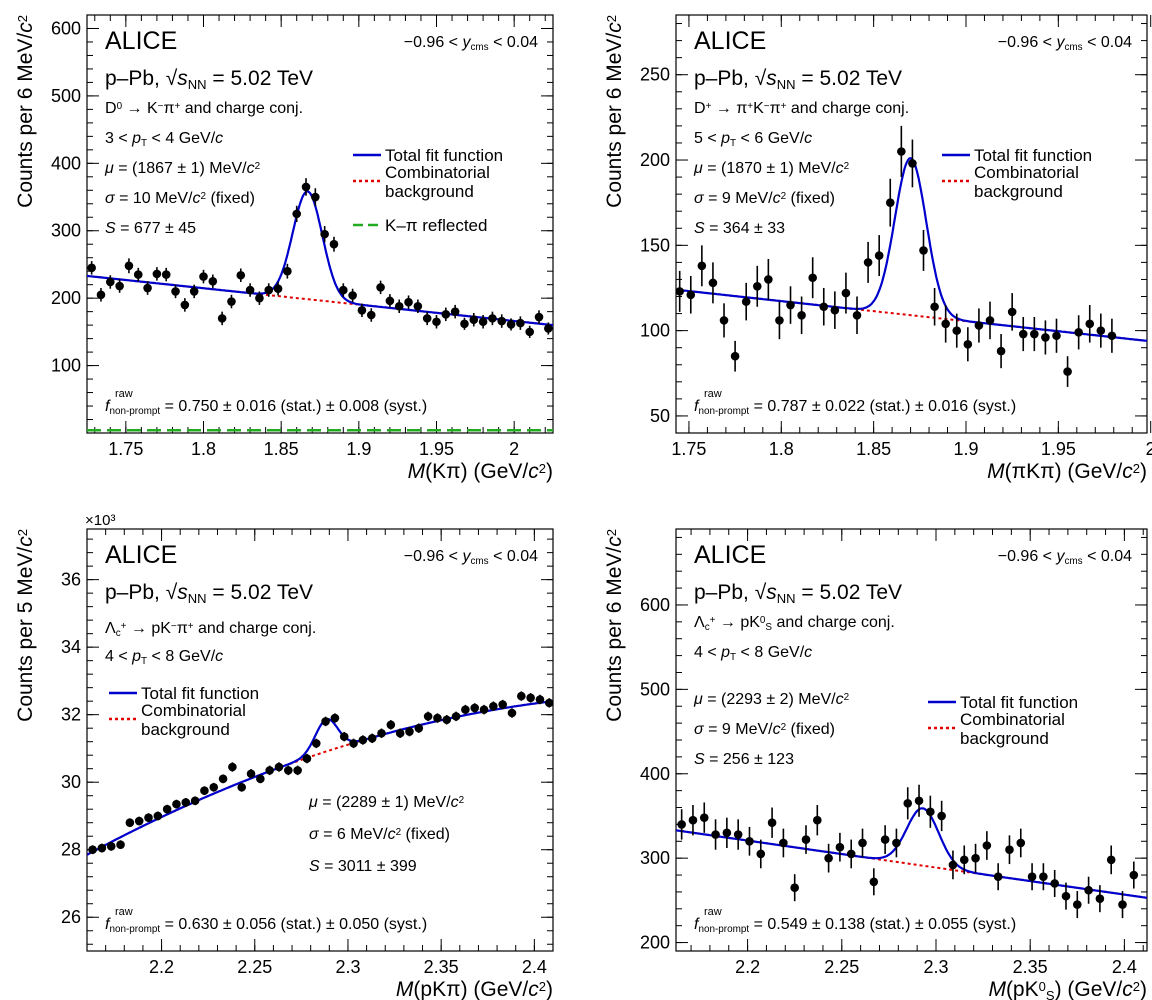 The width and height of the screenshot is (1152, 1000). Describe the element at coordinates (655, 858) in the screenshot. I see `y-tick-label: 300` at that location.